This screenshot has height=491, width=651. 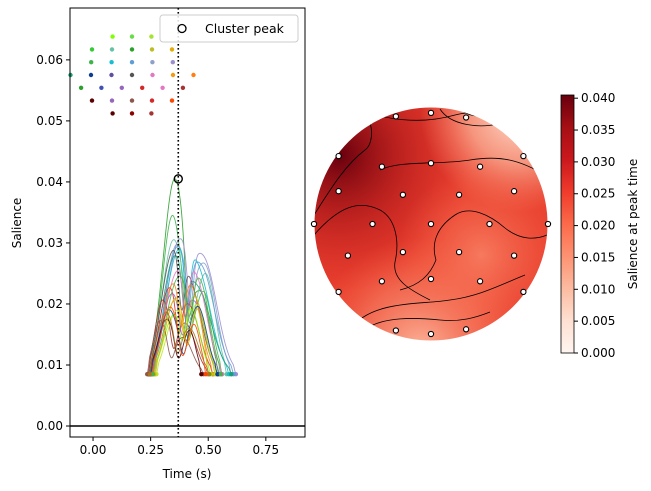 What do you see at coordinates (598, 162) in the screenshot?
I see `colorbar-tick-label: 0.030` at bounding box center [598, 162].